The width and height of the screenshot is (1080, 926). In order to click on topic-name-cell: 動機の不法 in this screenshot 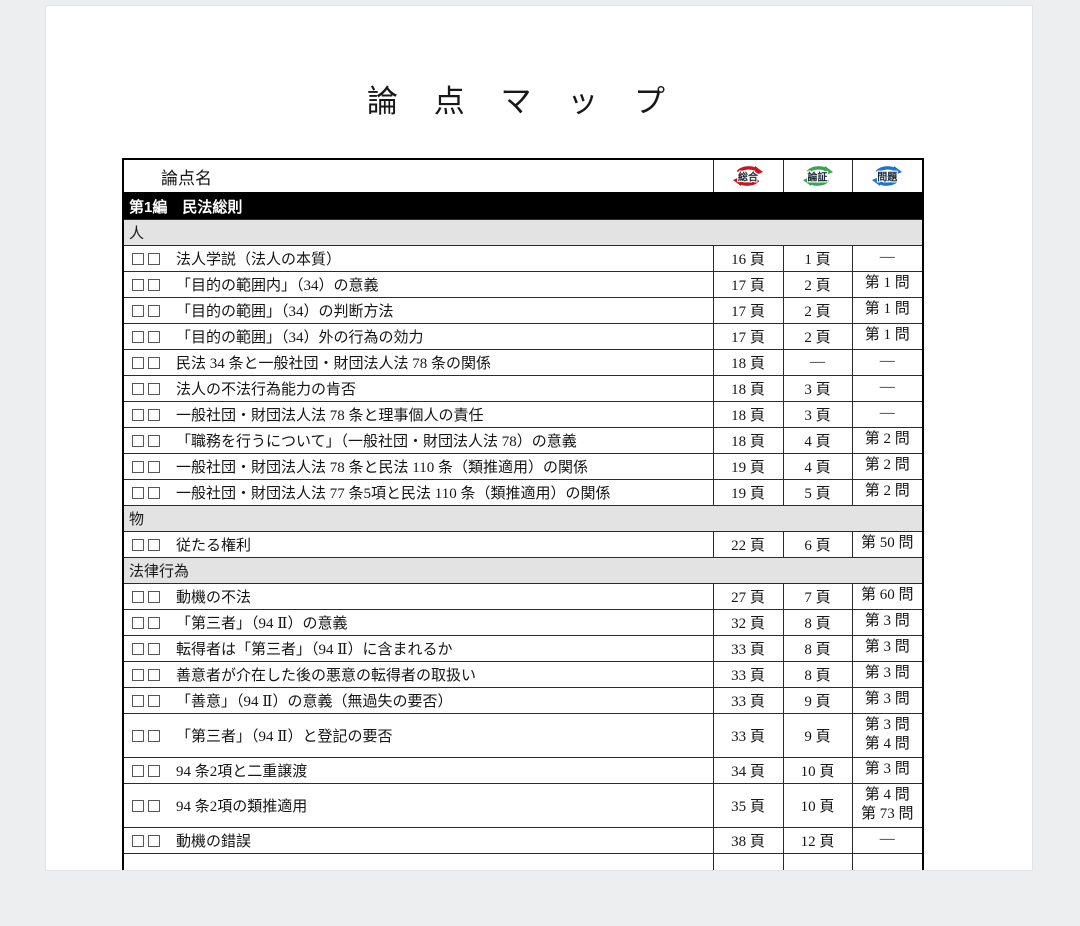, I will do `click(418, 596)`.